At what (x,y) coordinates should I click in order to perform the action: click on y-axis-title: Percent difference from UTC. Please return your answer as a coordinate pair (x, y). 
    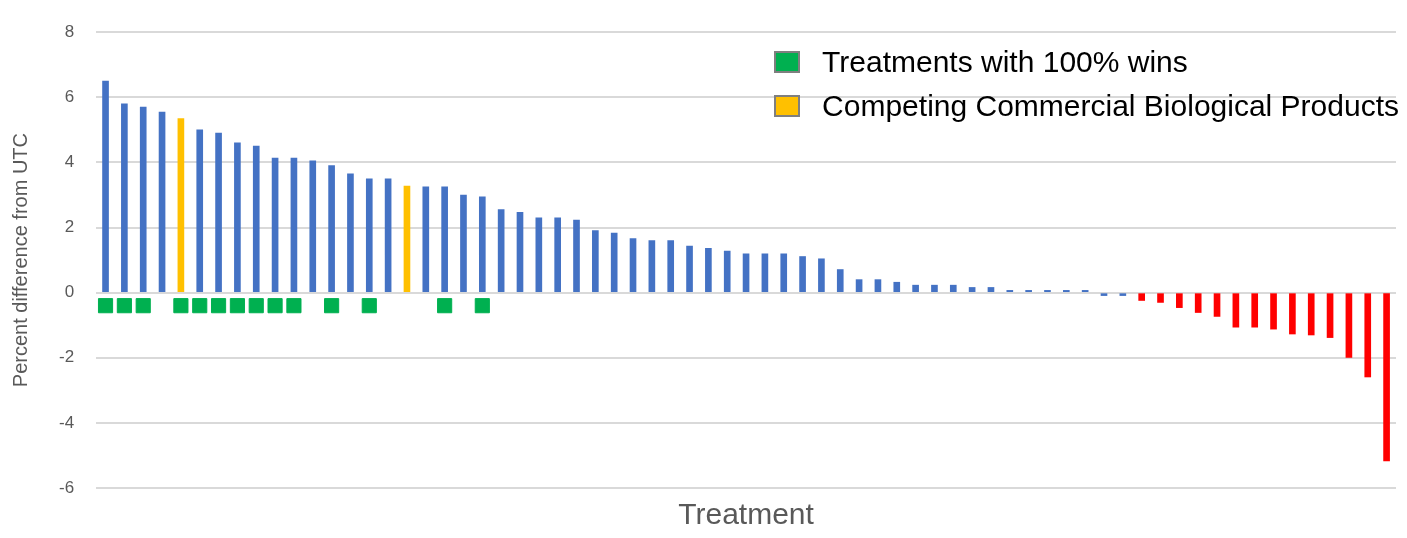
    Looking at the image, I should click on (19, 260).